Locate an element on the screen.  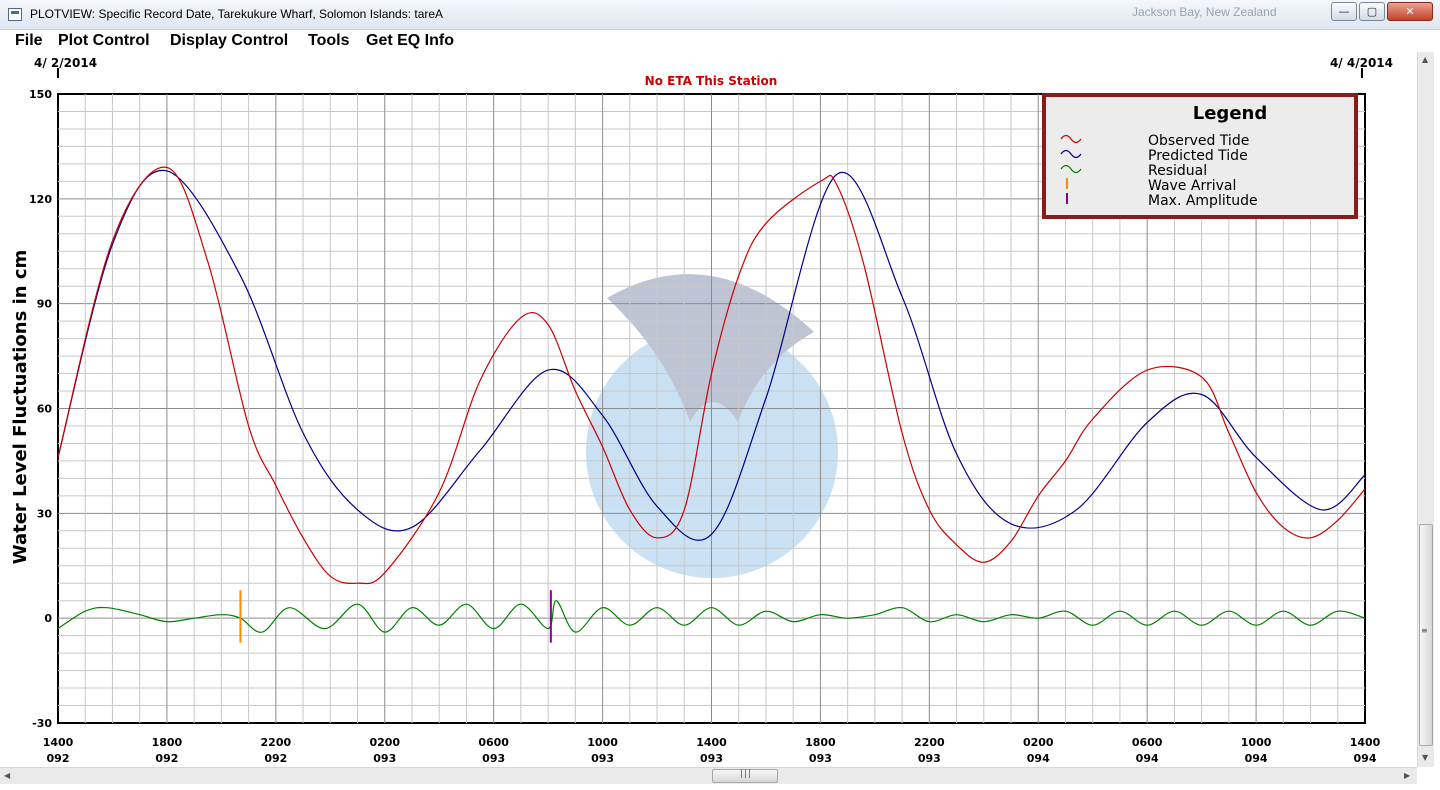
chart-title: No ETA This Station is located at coordinates (711, 81).